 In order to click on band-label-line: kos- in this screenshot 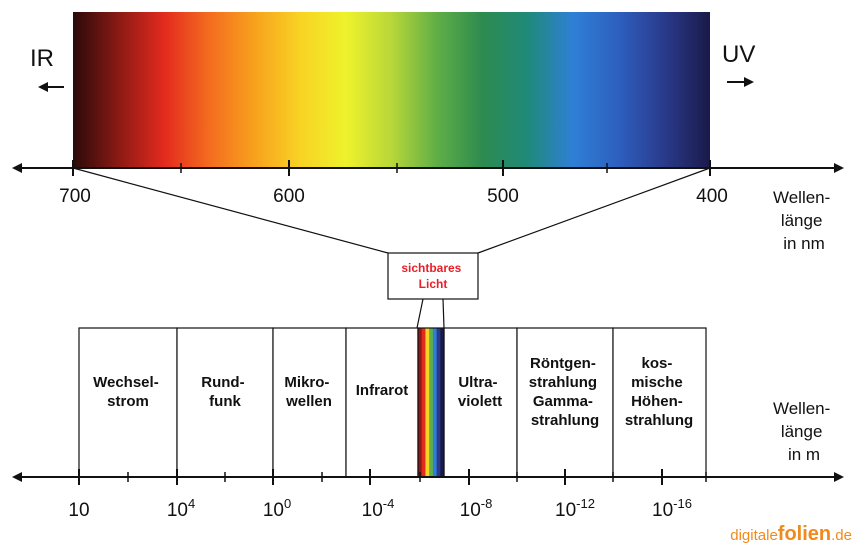, I will do `click(656, 363)`.